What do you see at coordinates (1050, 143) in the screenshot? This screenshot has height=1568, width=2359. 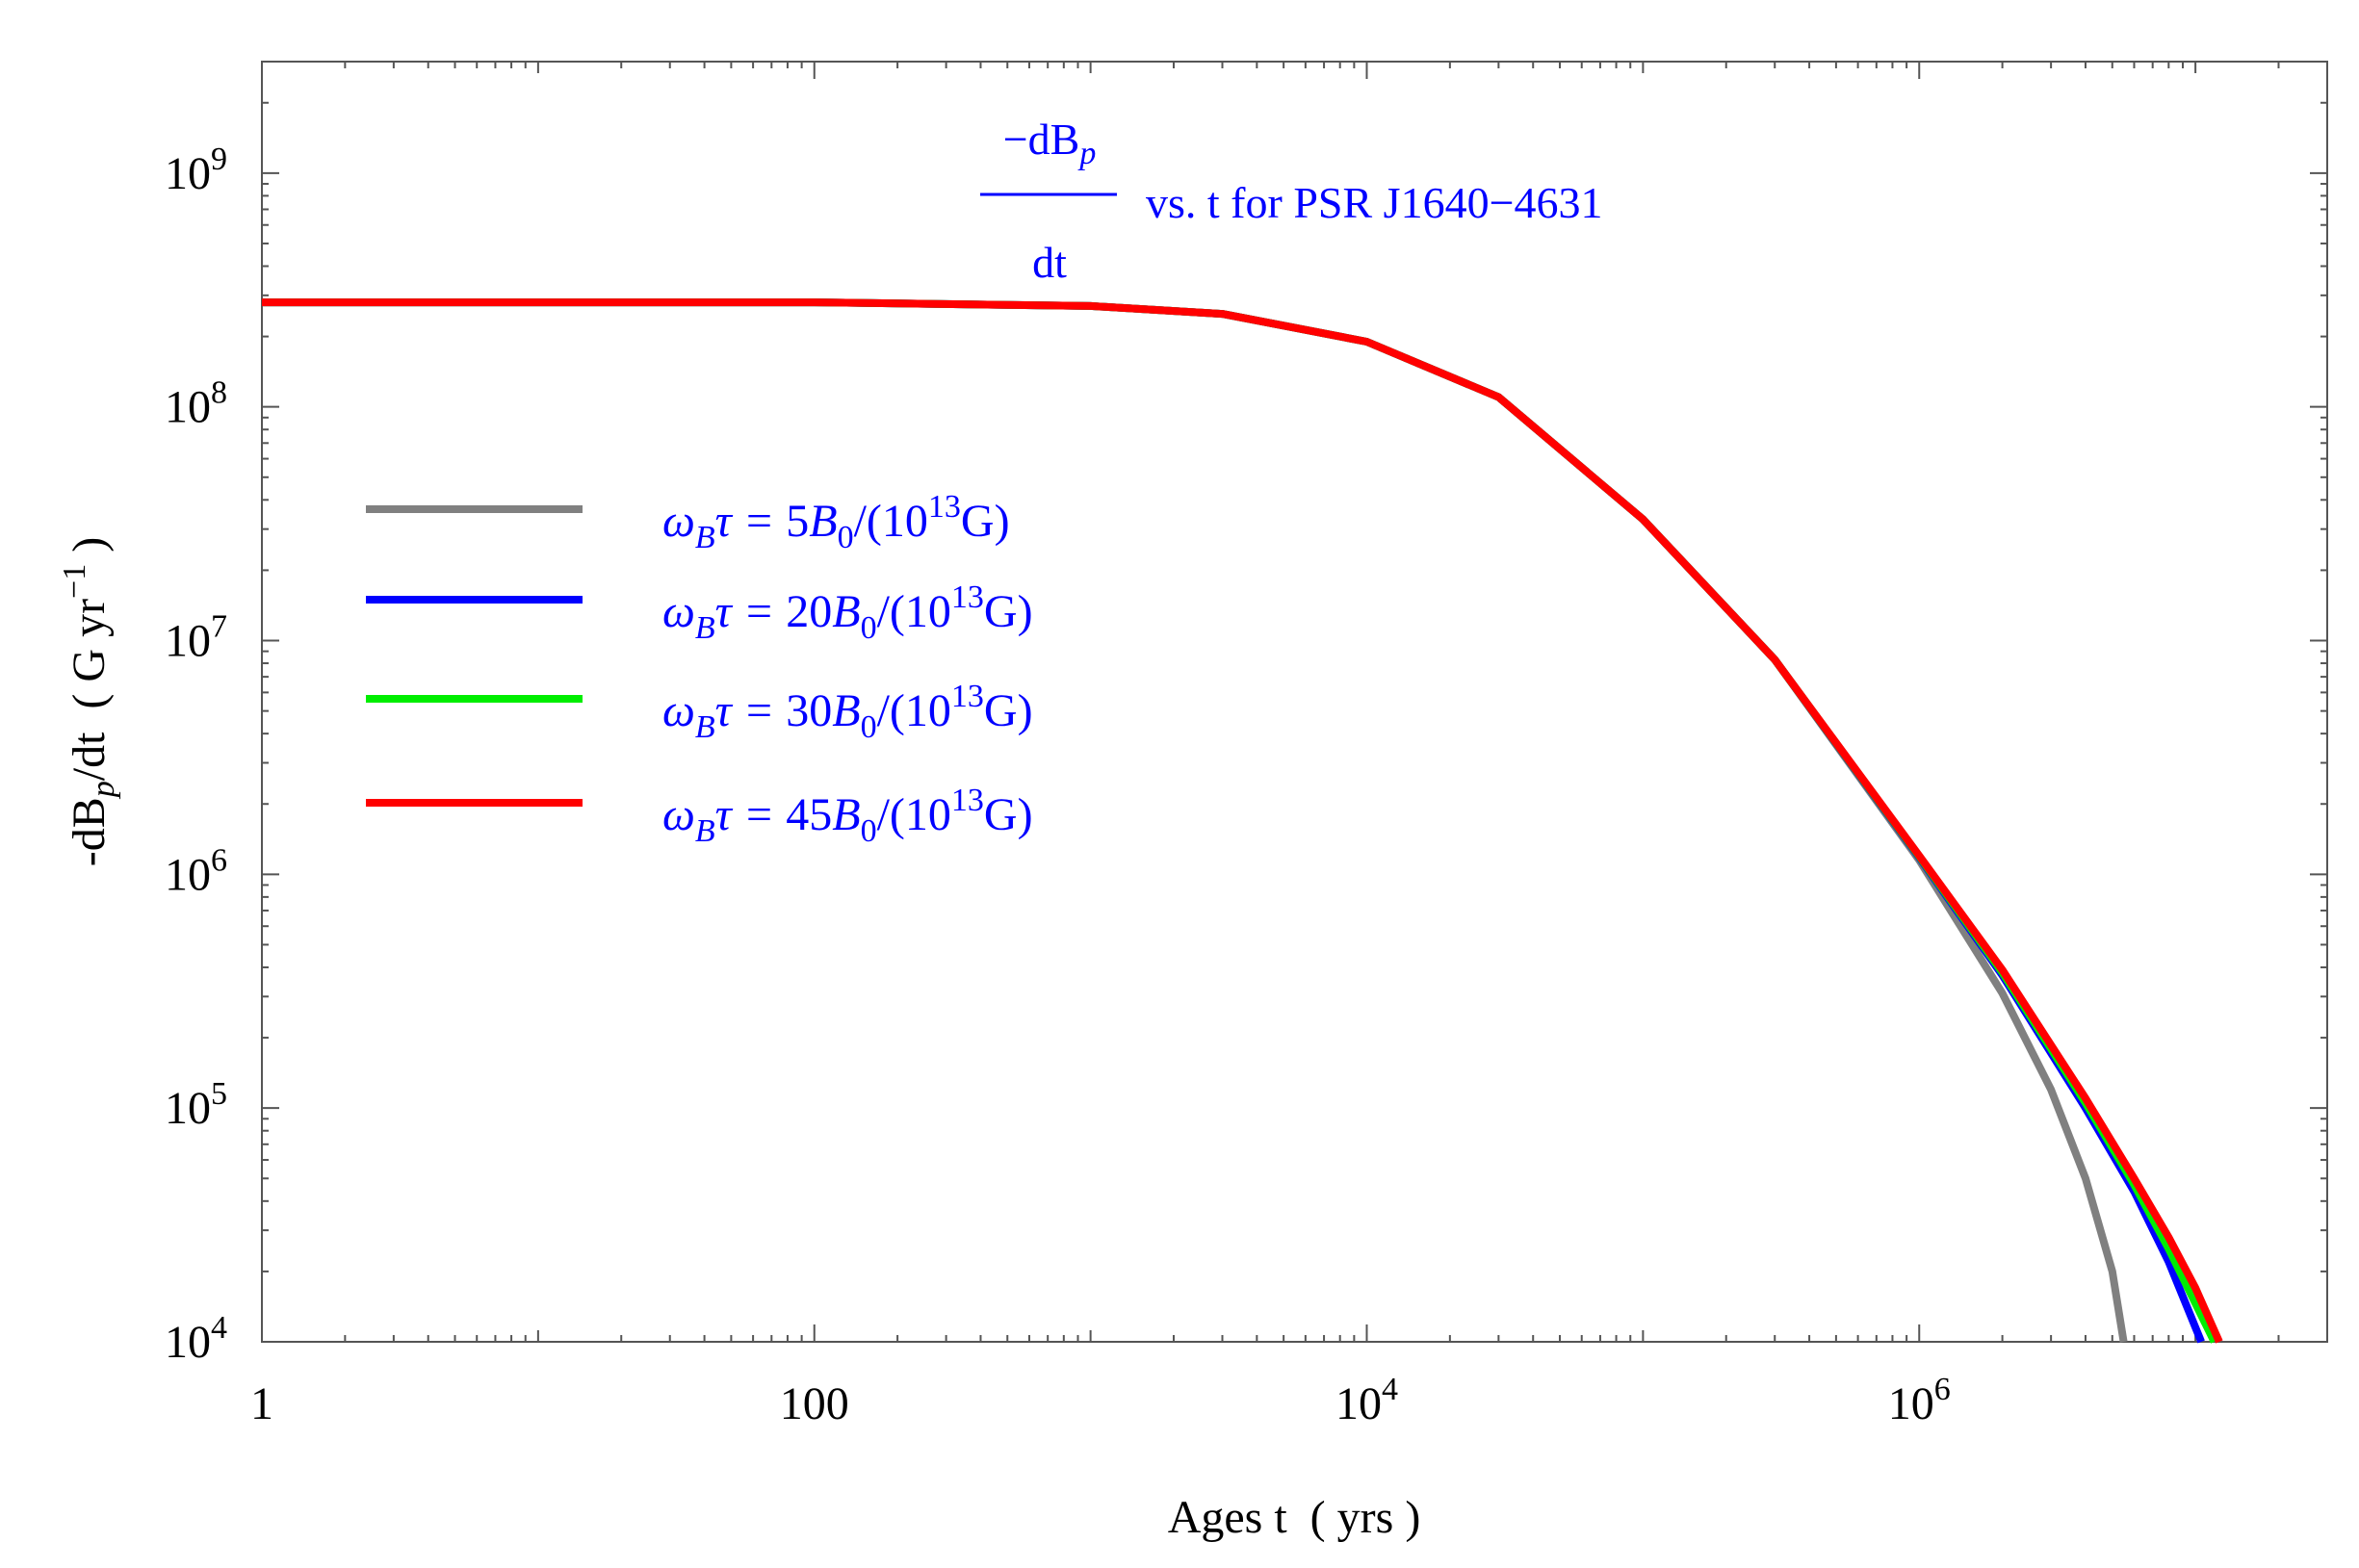 I see `title-numerator: −dBp` at bounding box center [1050, 143].